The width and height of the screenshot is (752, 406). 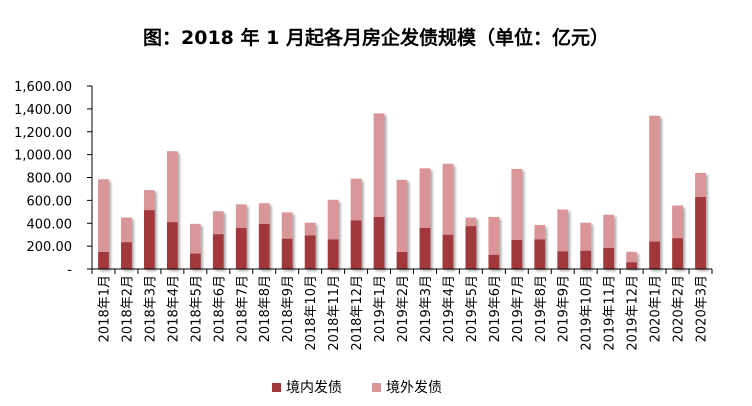 What do you see at coordinates (679, 308) in the screenshot?
I see `x-tick-label: 2020年2月` at bounding box center [679, 308].